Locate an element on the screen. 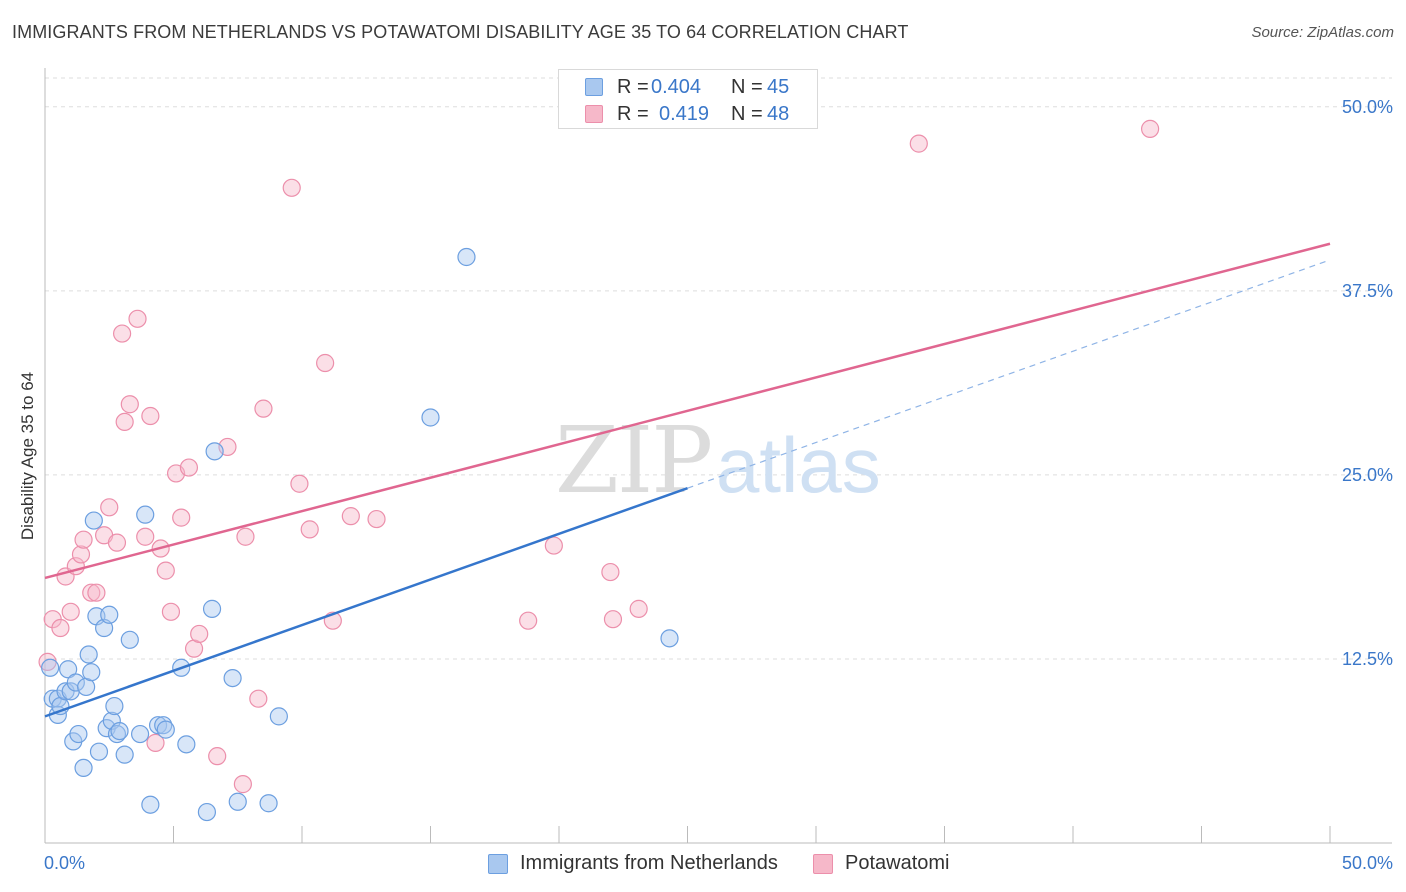  y-axis-label: Disability Age 35 to 64 is located at coordinates (27, 456).